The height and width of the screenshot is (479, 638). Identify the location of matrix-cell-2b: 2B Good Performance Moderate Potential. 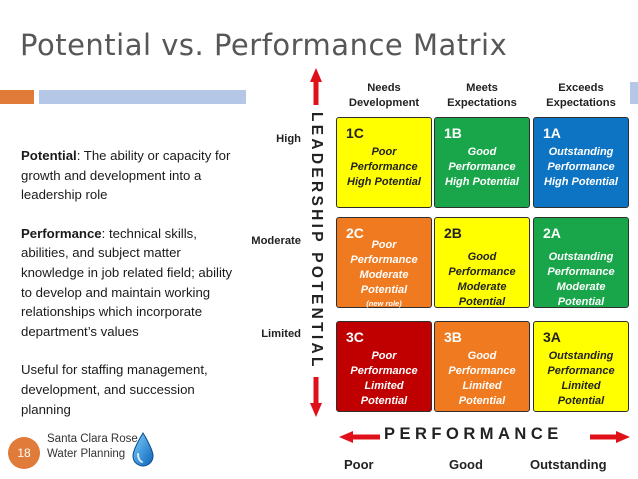
(482, 262).